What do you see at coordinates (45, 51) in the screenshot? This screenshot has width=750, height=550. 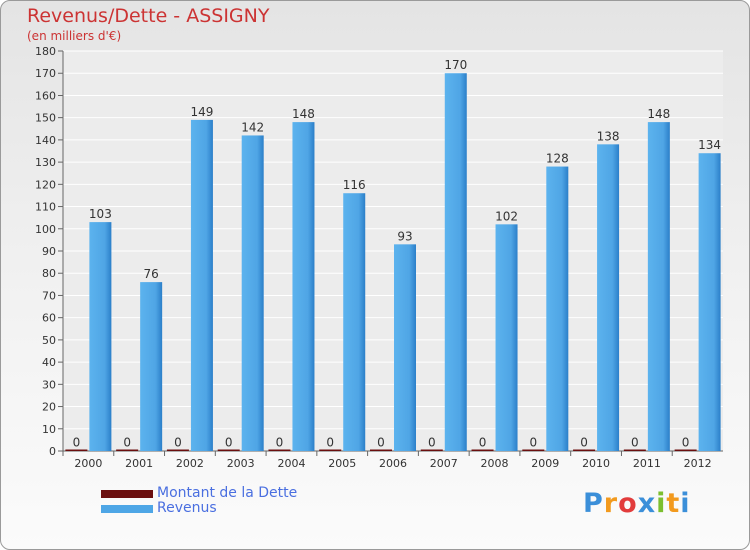 I see `y-tick-label: 180` at bounding box center [45, 51].